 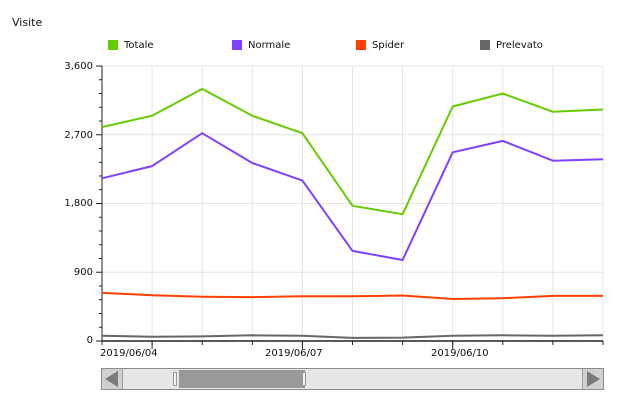 I want to click on legend-item-prelevato: Prelevato, so click(x=511, y=45).